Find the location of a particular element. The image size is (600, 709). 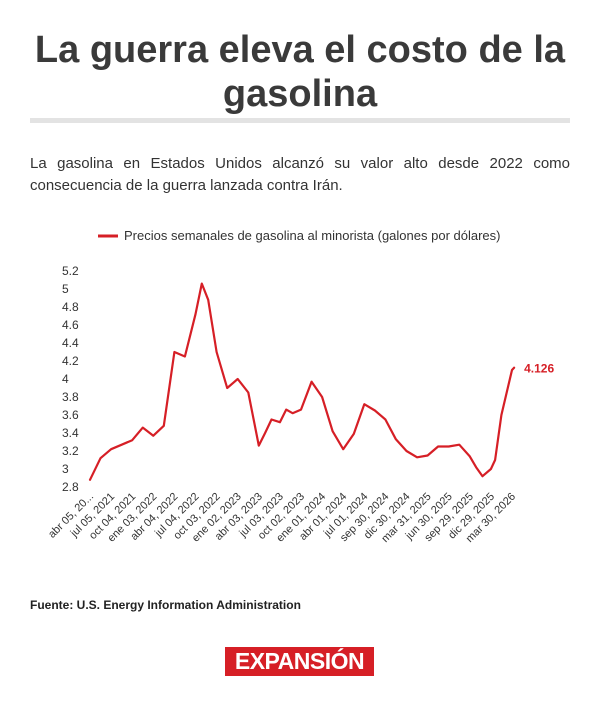

y-tick-label: 4.2 is located at coordinates (70, 361).